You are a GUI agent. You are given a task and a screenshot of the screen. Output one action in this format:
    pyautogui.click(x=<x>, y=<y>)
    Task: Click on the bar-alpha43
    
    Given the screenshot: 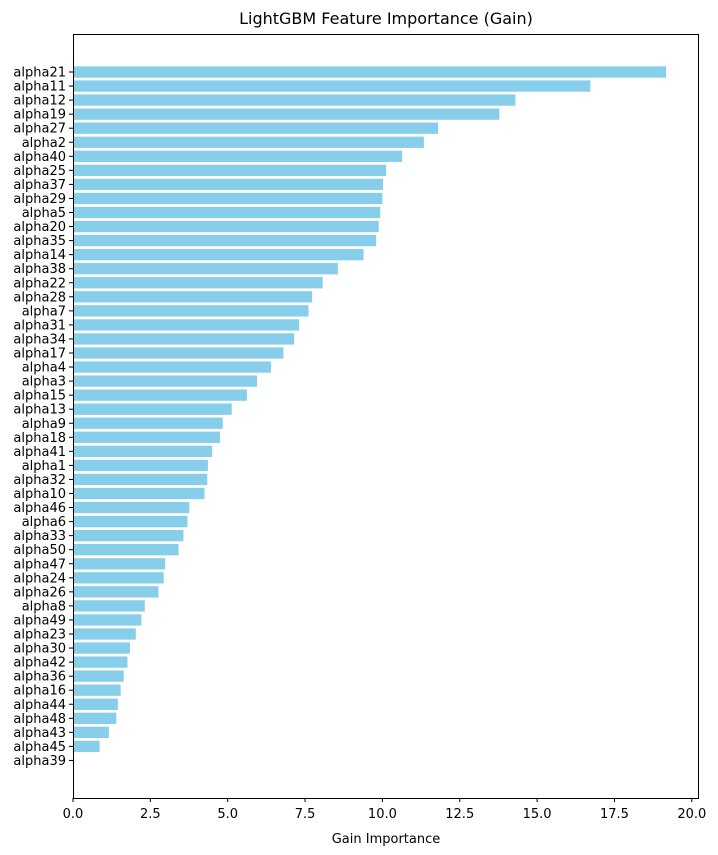 What is the action you would take?
    pyautogui.click(x=91, y=732)
    